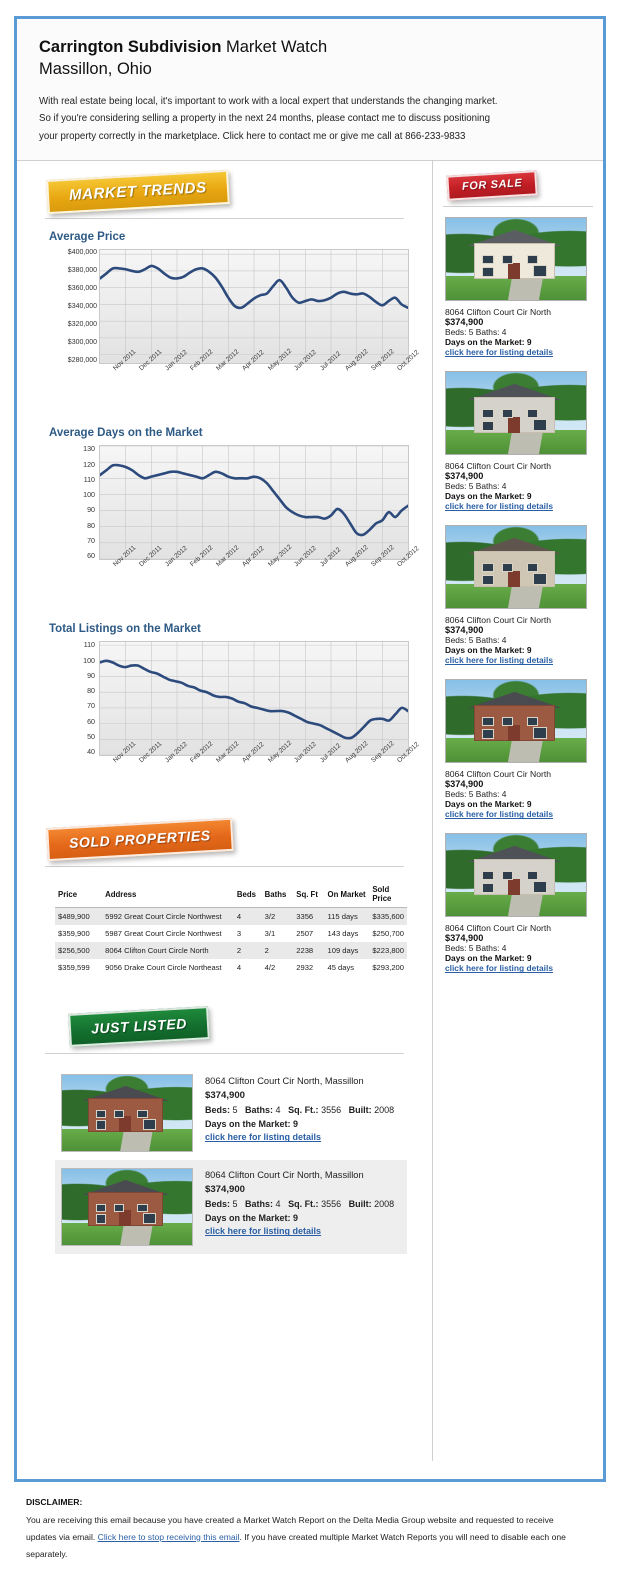  Describe the element at coordinates (274, 47) in the screenshot. I see `report-type: Market Watch` at that location.